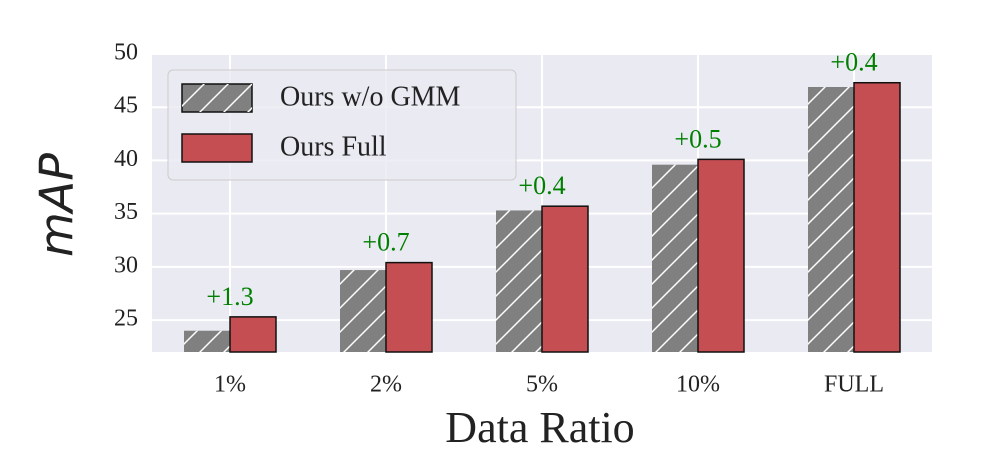  I want to click on y-axis-label: mAP, so click(57, 205).